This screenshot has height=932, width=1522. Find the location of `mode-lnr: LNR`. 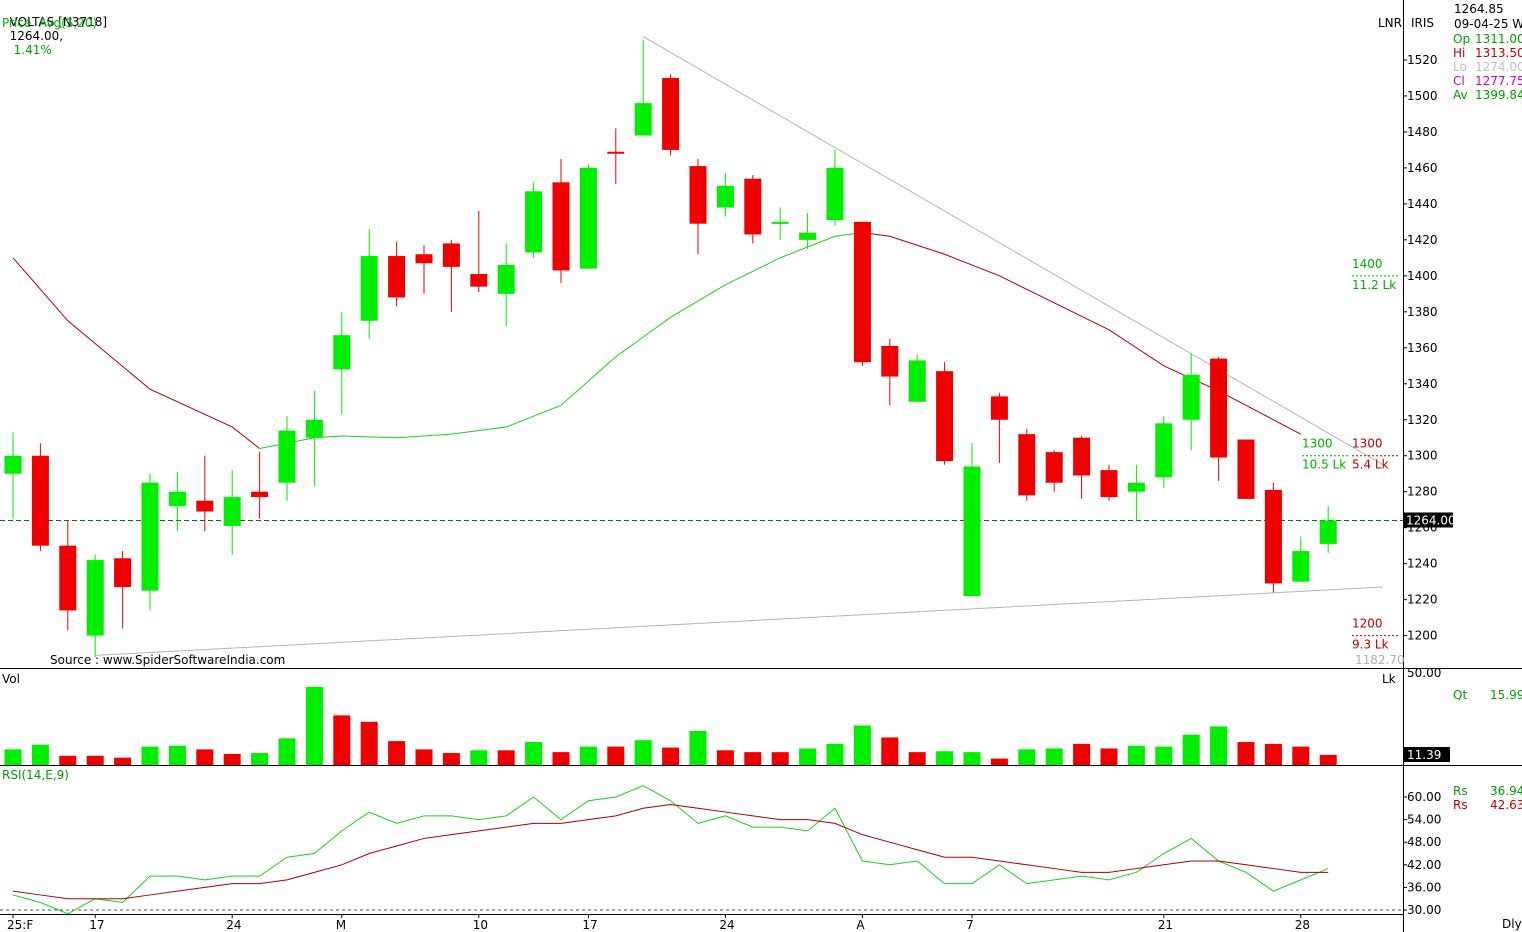

mode-lnr: LNR is located at coordinates (1390, 23).